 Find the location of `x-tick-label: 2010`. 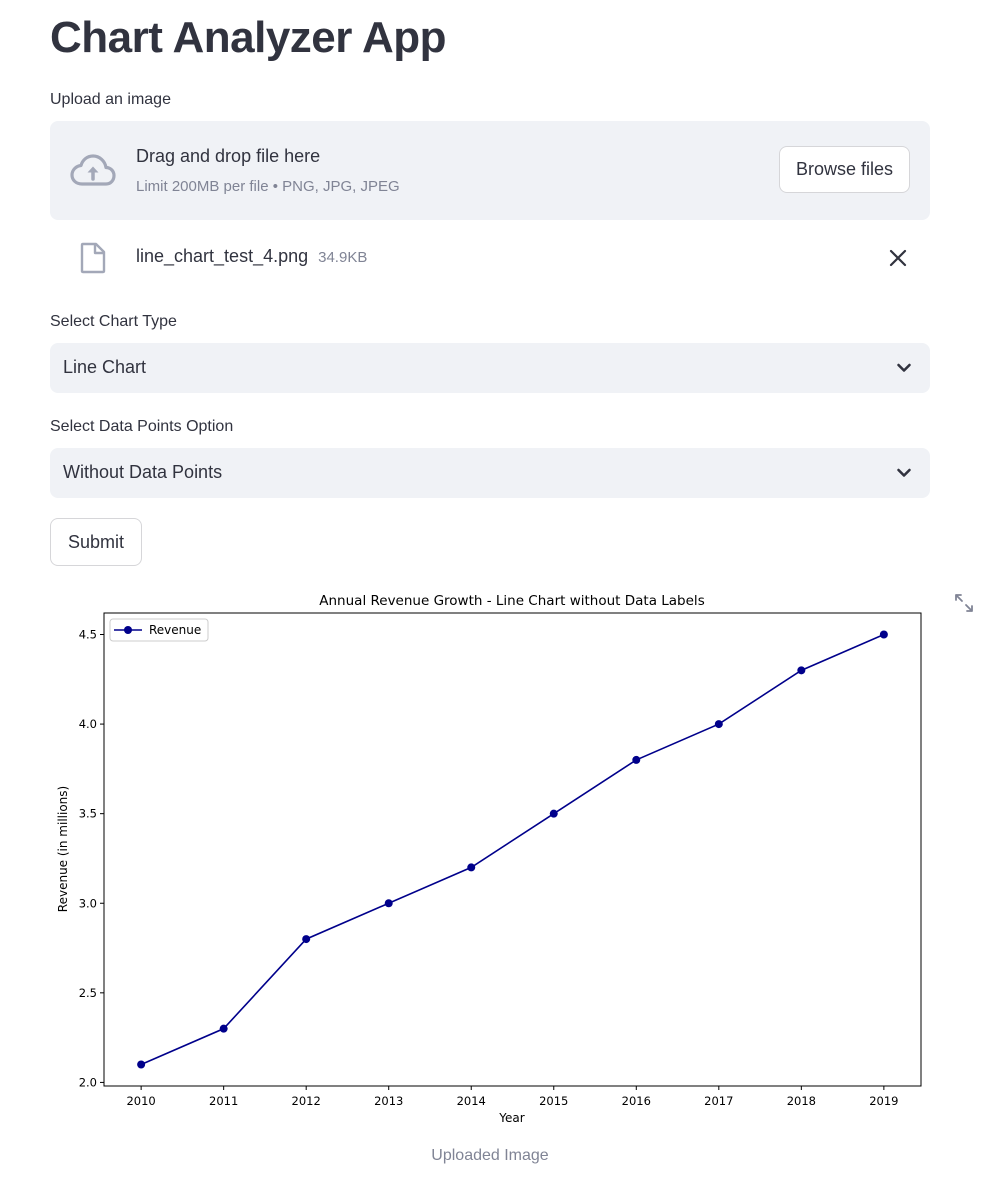

x-tick-label: 2010 is located at coordinates (140, 1101).